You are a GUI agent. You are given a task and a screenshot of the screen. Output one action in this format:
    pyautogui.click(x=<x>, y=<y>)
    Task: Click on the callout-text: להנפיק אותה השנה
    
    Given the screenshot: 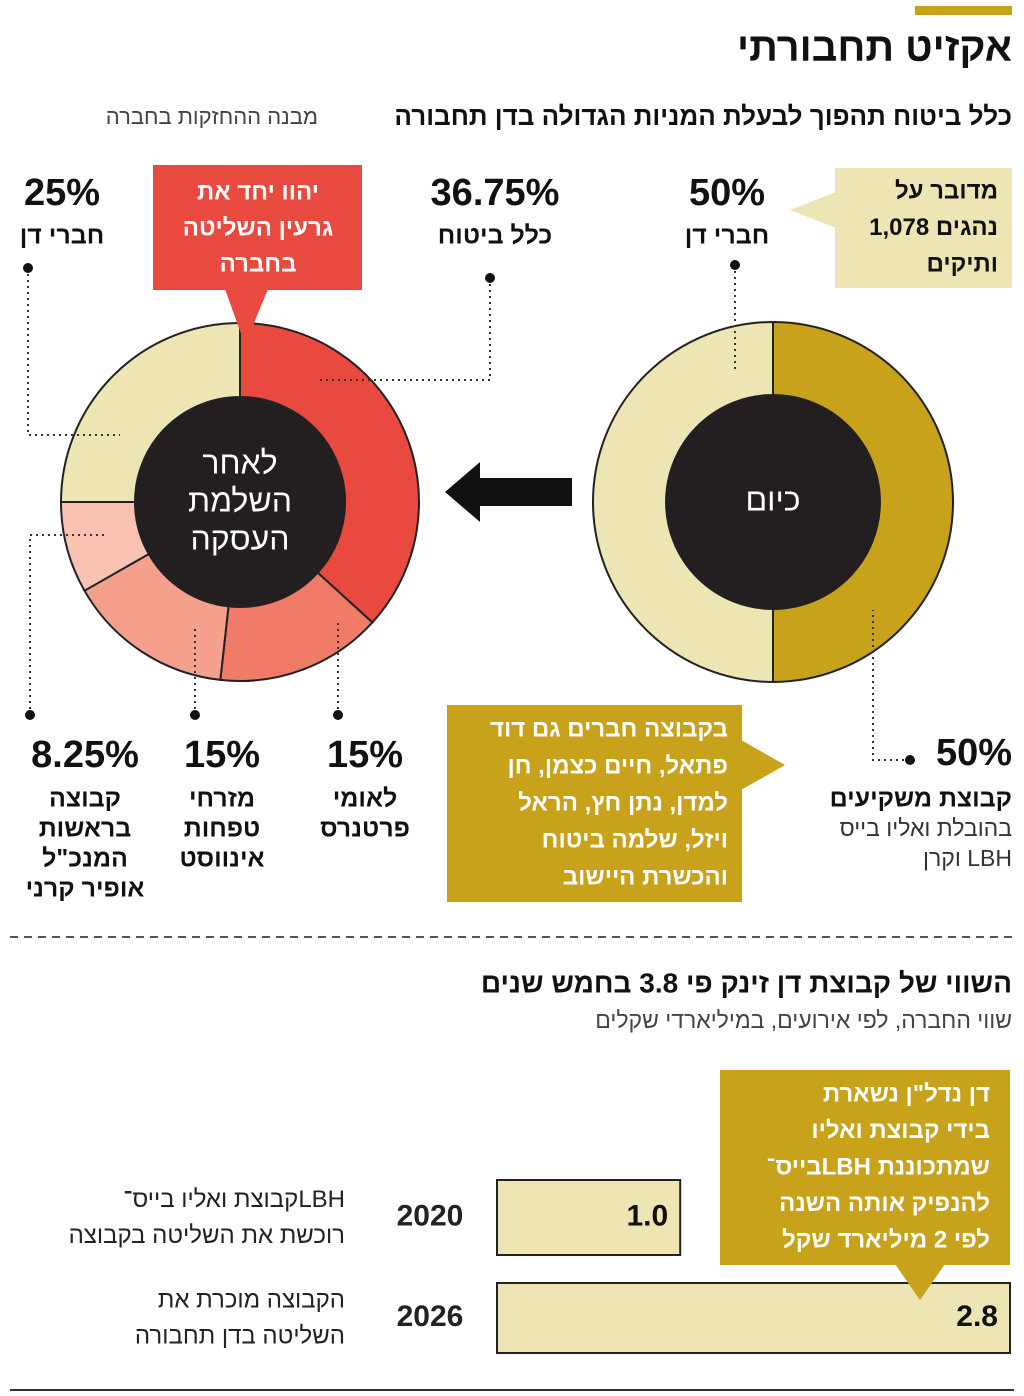 What is the action you would take?
    pyautogui.click(x=884, y=1203)
    